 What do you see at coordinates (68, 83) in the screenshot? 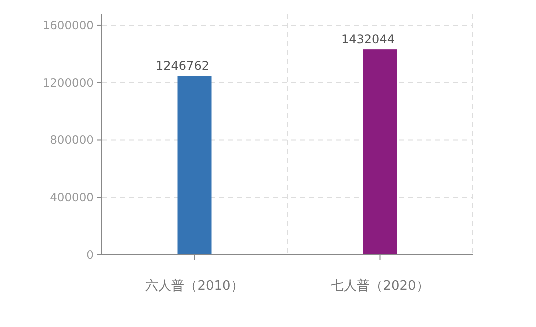
I see `y-tick-label: 1200000` at bounding box center [68, 83].